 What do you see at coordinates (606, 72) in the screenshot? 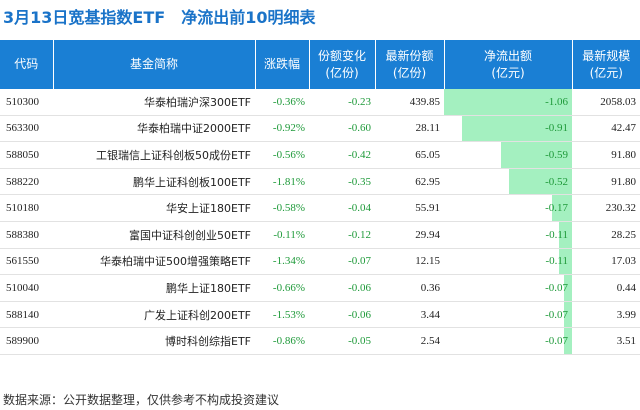
I see `header-scale-line: (亿元)` at bounding box center [606, 72].